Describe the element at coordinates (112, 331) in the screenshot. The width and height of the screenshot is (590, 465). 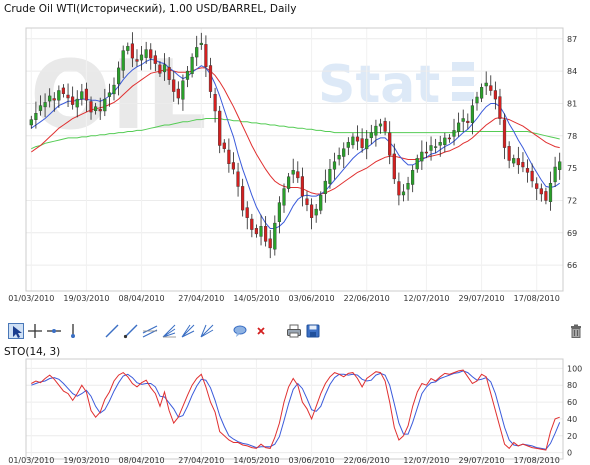
I see `trend-line-tool` at that location.